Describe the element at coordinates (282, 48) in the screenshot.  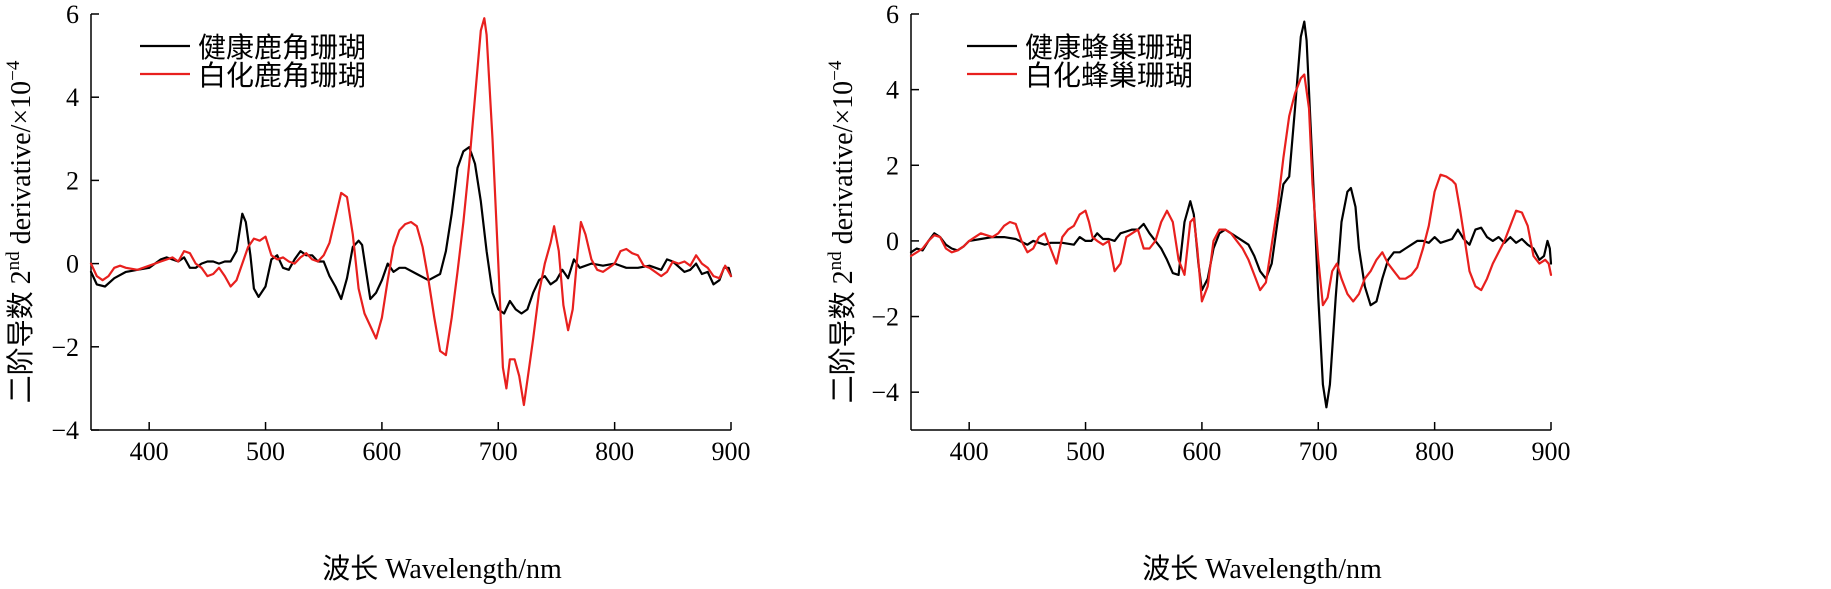
I see `legend-entry: 健康鹿角珊瑚` at that location.